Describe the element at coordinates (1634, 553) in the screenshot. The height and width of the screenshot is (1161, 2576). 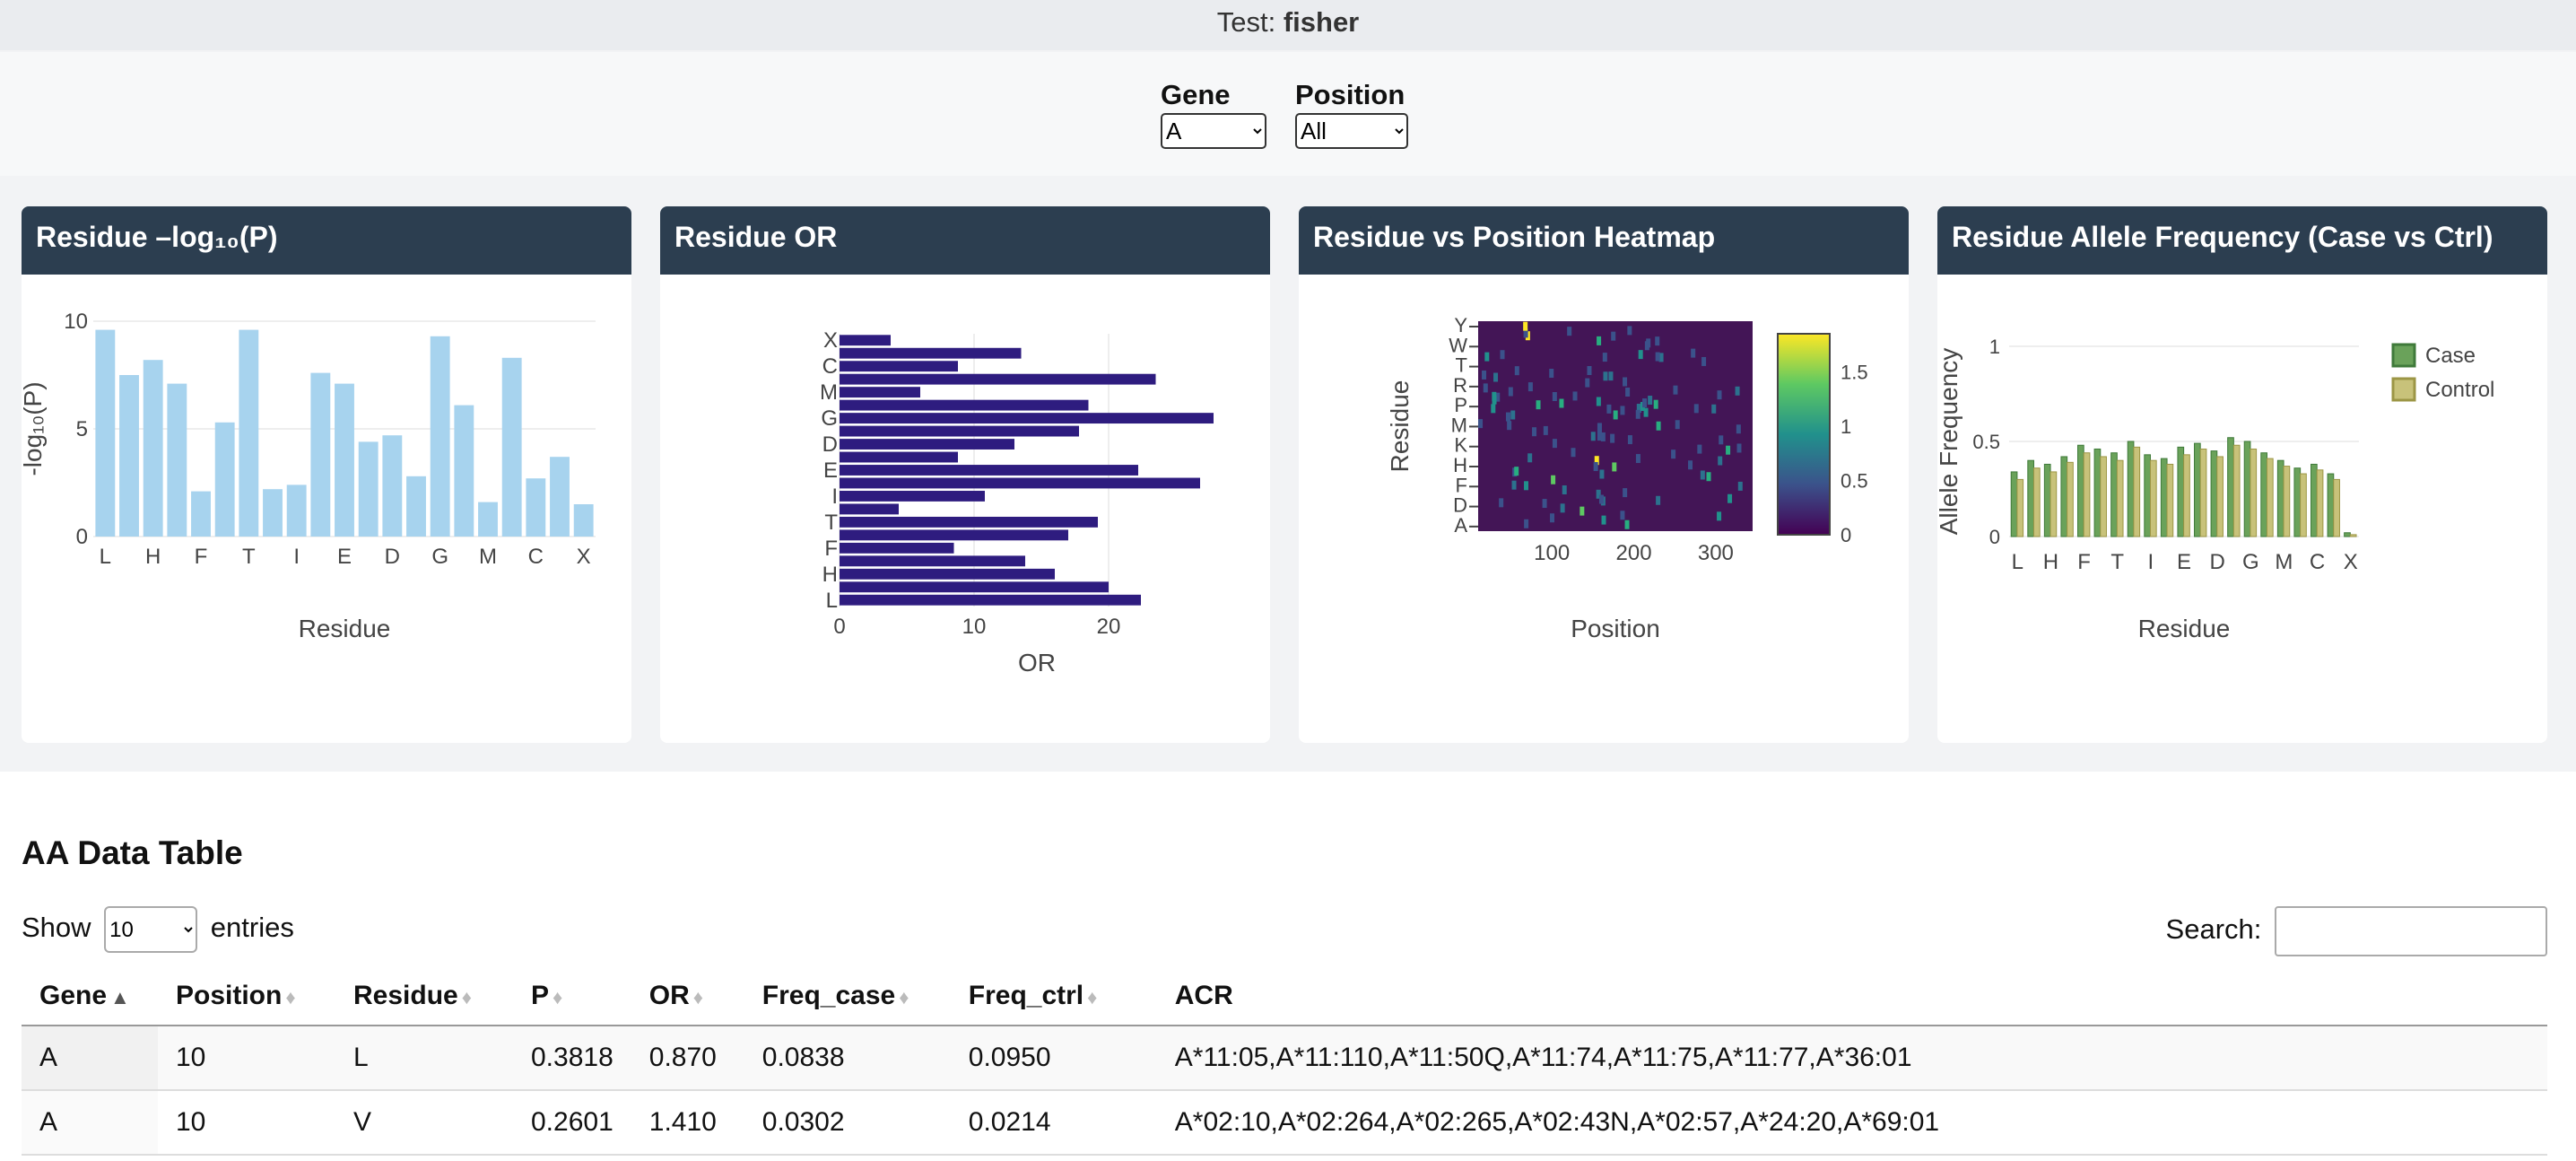
I see `x-tick-label: 200` at that location.